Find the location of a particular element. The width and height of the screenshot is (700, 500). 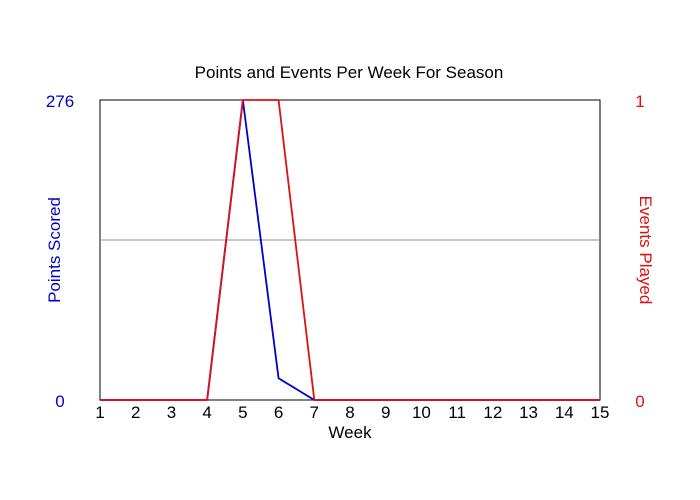

left-axis-label: Points Scored is located at coordinates (54, 250).